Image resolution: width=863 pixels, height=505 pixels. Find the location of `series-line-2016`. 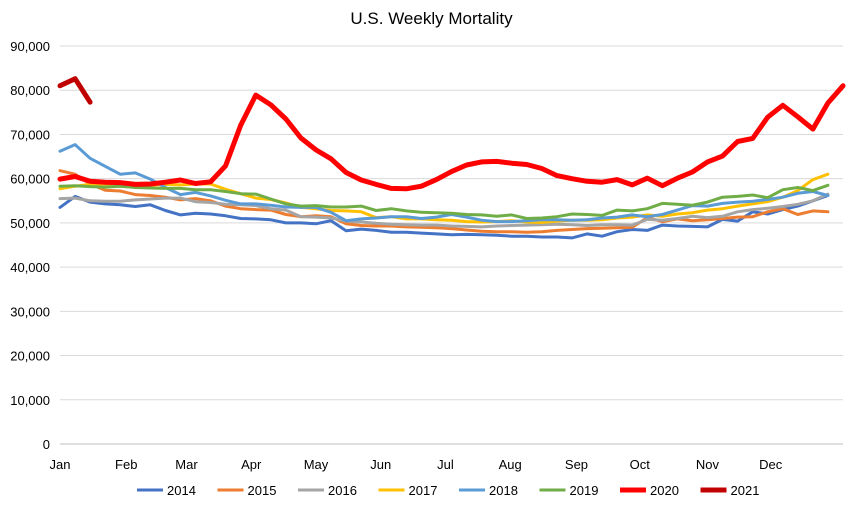

series-line-2016 is located at coordinates (444, 210).